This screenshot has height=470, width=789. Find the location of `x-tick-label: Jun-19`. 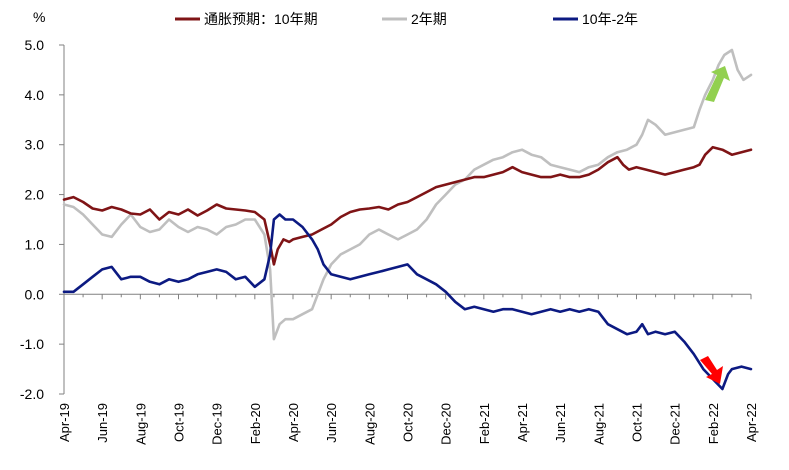

x-tick-label: Jun-19 is located at coordinates (102, 423).